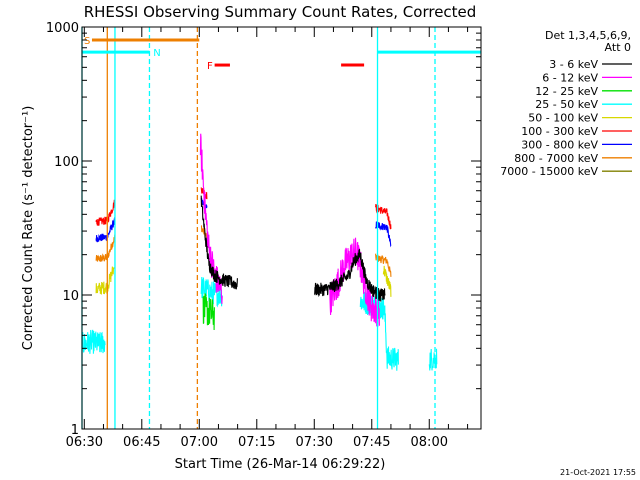 The height and width of the screenshot is (480, 640). What do you see at coordinates (66, 162) in the screenshot?
I see `y-tick-label: 100` at bounding box center [66, 162].